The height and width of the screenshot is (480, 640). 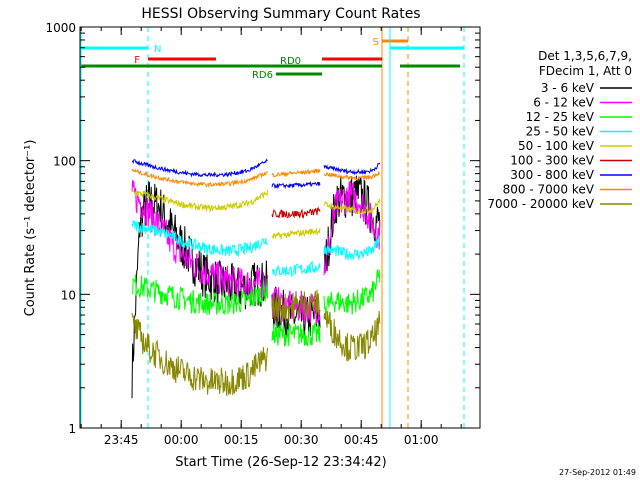 I want to click on legend-label-3: 25 - 50 keV, so click(x=560, y=132).